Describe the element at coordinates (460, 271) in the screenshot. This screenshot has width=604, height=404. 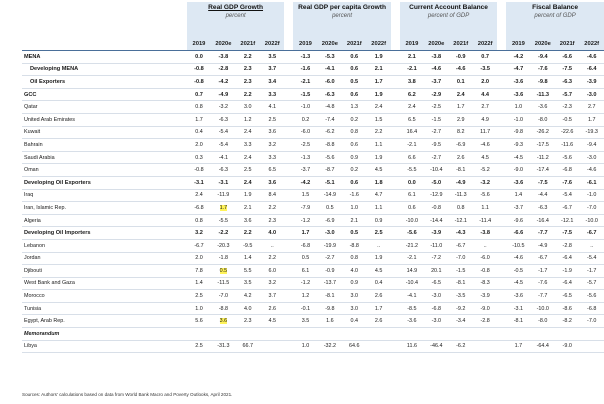
I see `table-cell: -1.5` at that location.